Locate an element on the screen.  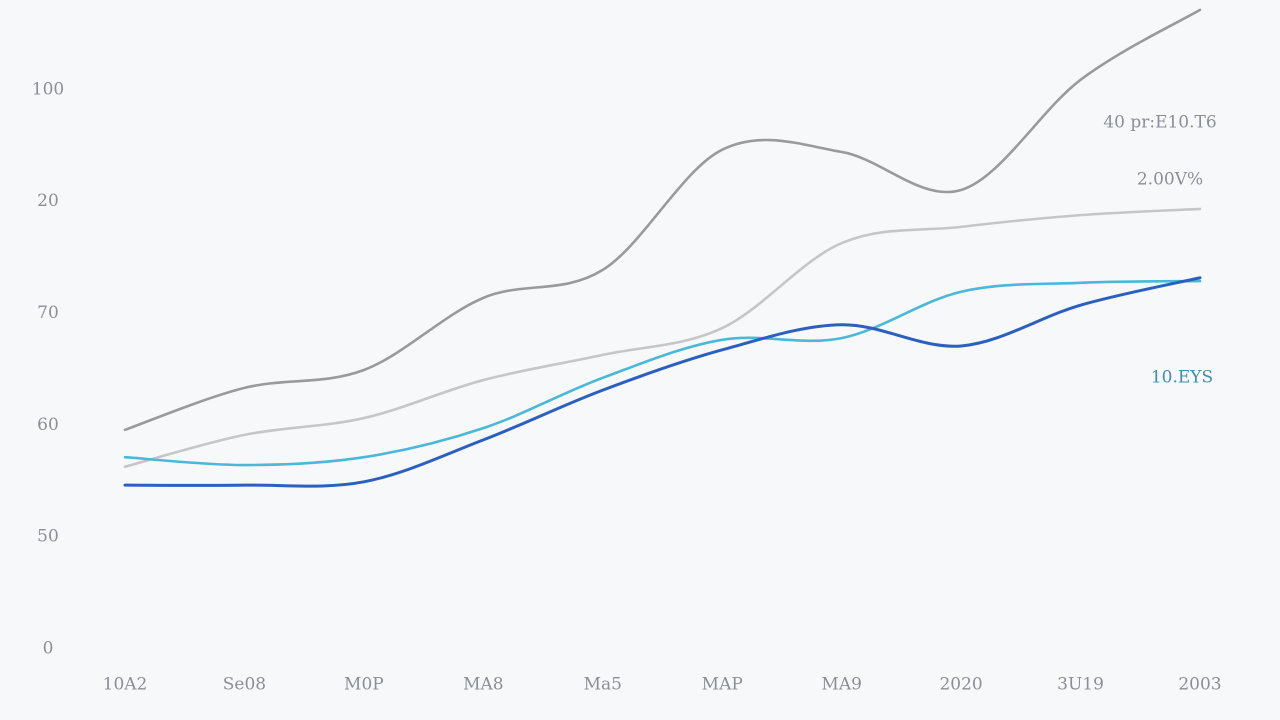
annotation: 10.EYS is located at coordinates (1182, 378).